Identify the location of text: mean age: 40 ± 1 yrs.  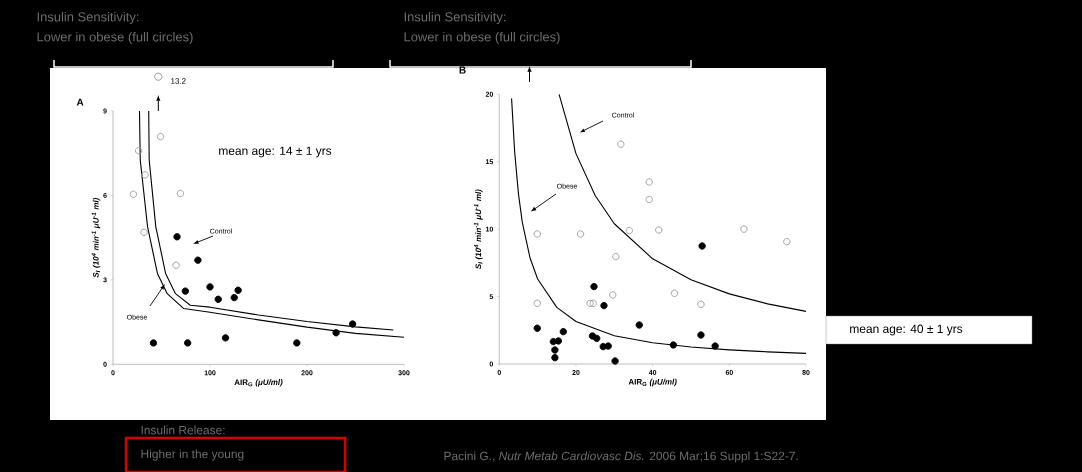
(906, 330).